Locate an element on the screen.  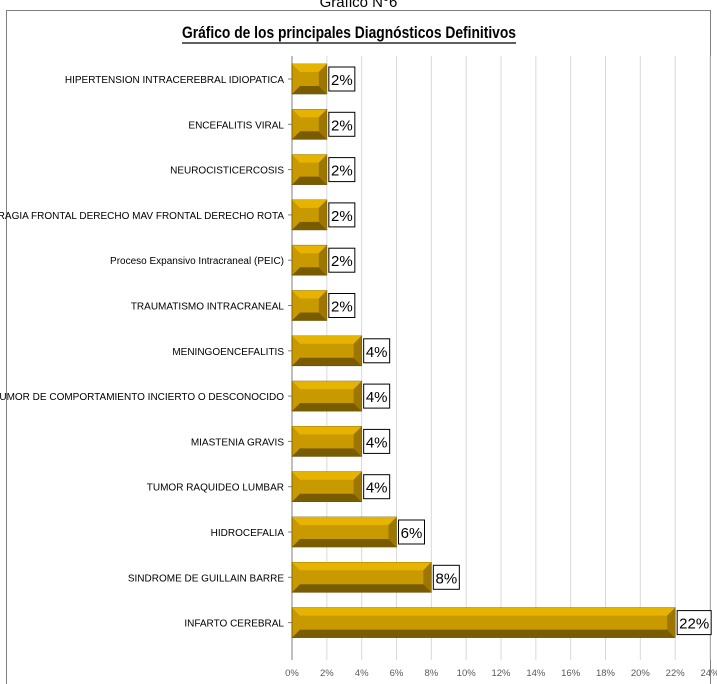
category-label: TRAUMATISMO INTRACRANEAL is located at coordinates (208, 307).